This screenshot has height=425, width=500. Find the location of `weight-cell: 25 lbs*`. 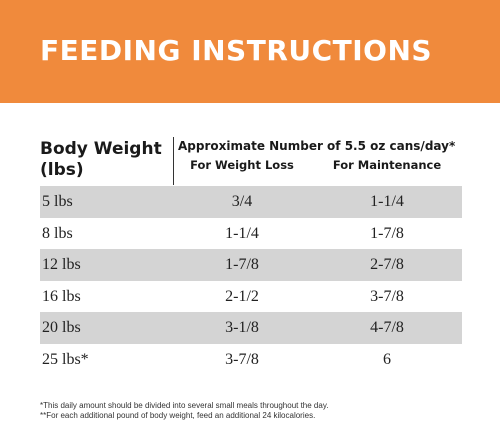

weight-cell: 25 lbs* is located at coordinates (65, 359).